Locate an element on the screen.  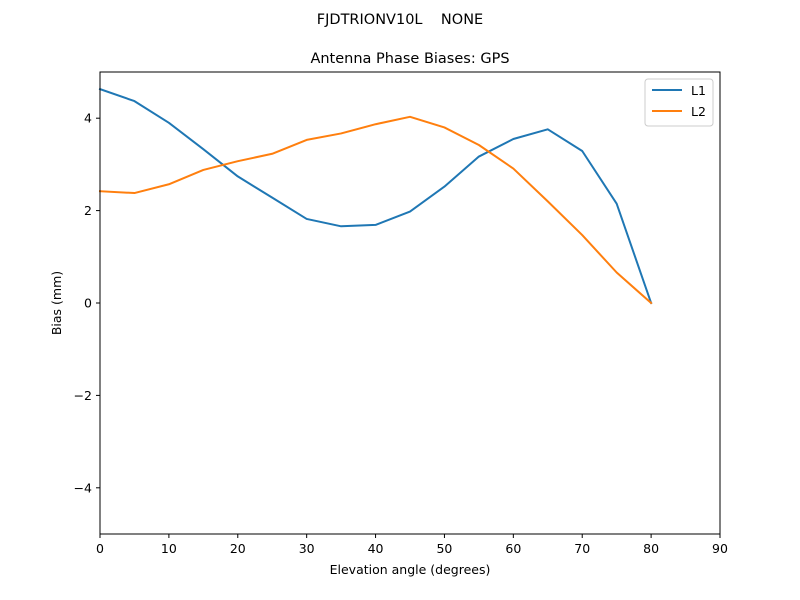
legend: L1 L2 is located at coordinates (679, 102).